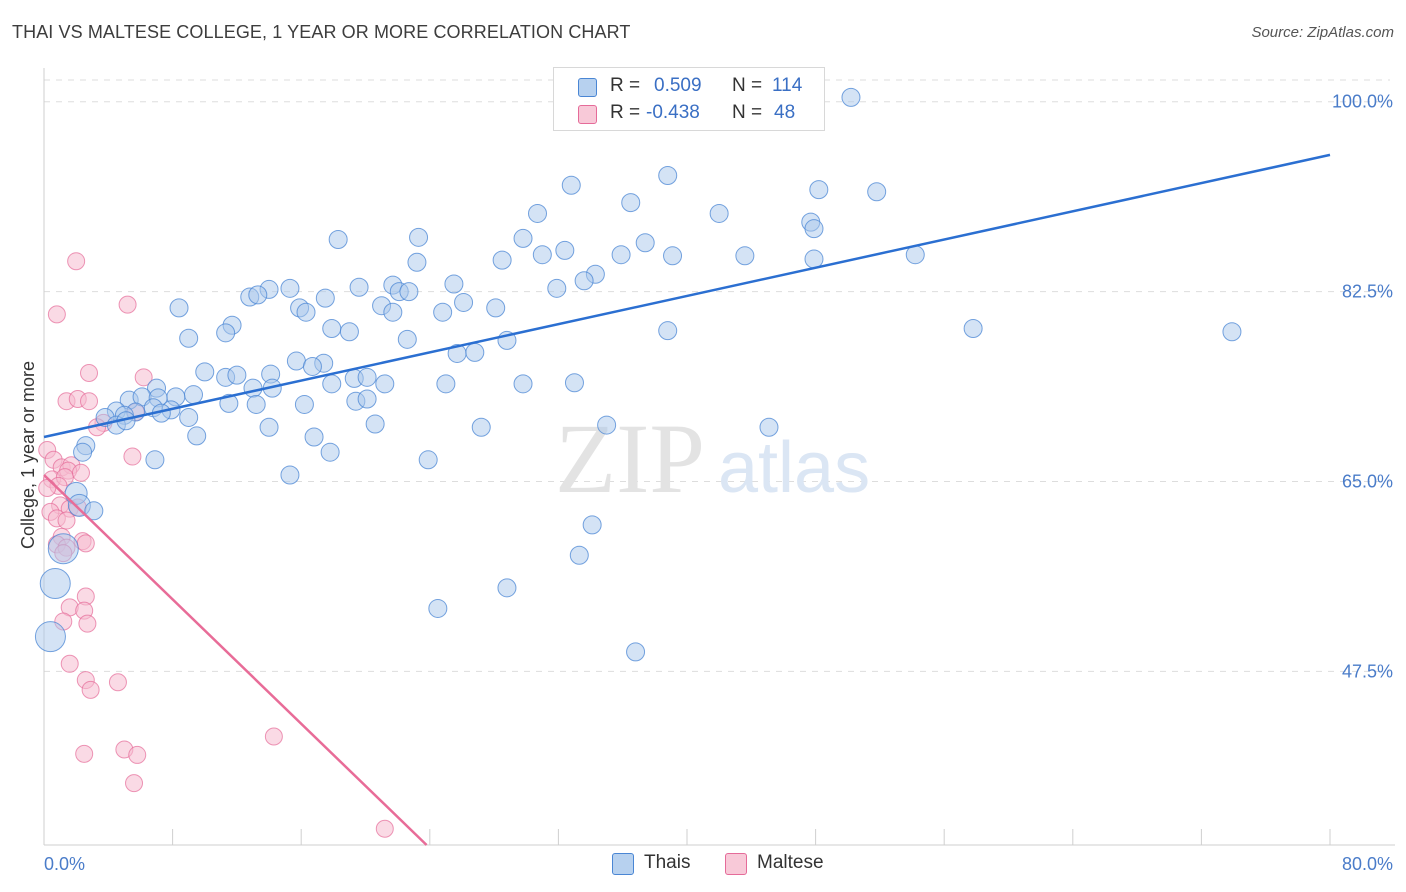 The width and height of the screenshot is (1406, 892). I want to click on legend-row-maltese: R = -0.438 N = 48, so click(689, 114).